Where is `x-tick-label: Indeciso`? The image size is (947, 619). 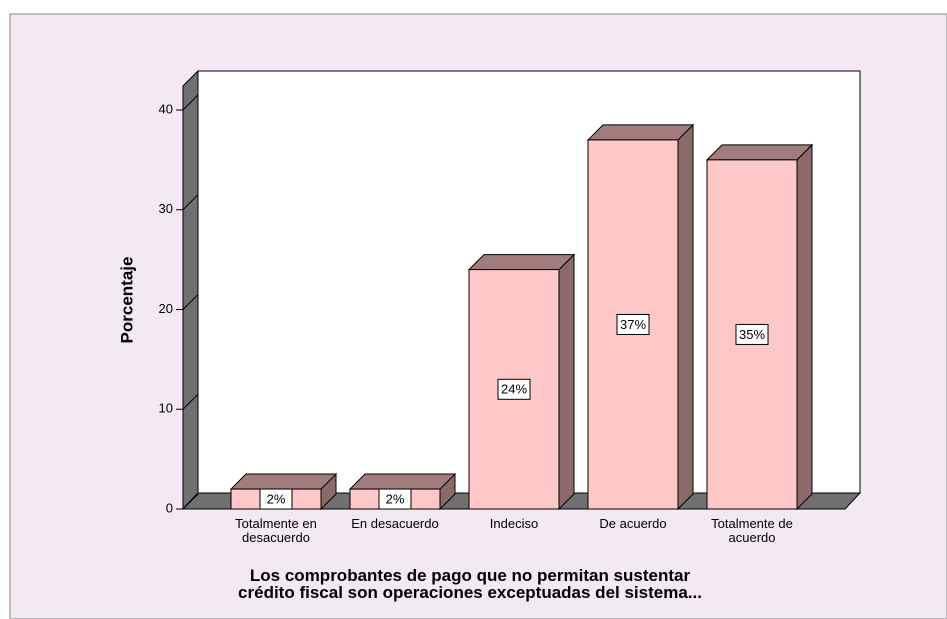
x-tick-label: Indeciso is located at coordinates (514, 523).